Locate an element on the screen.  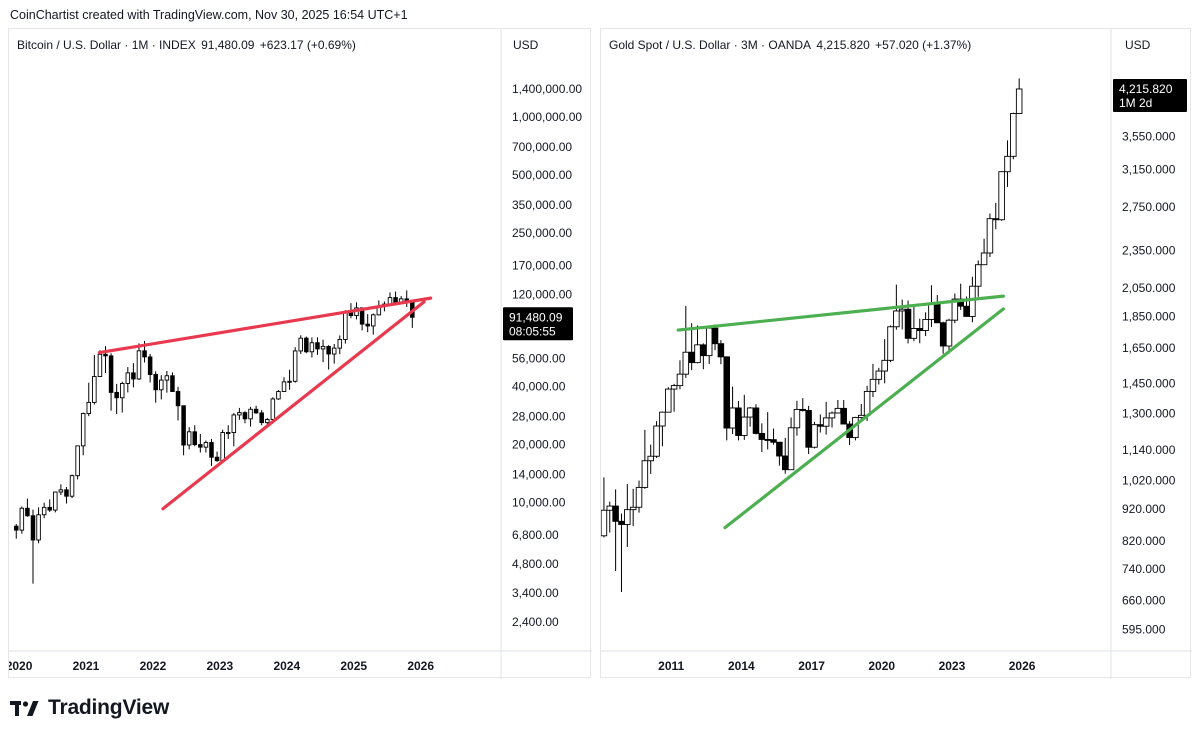
bitcoin-y-tick-label: 4,800.00 is located at coordinates (535, 564).